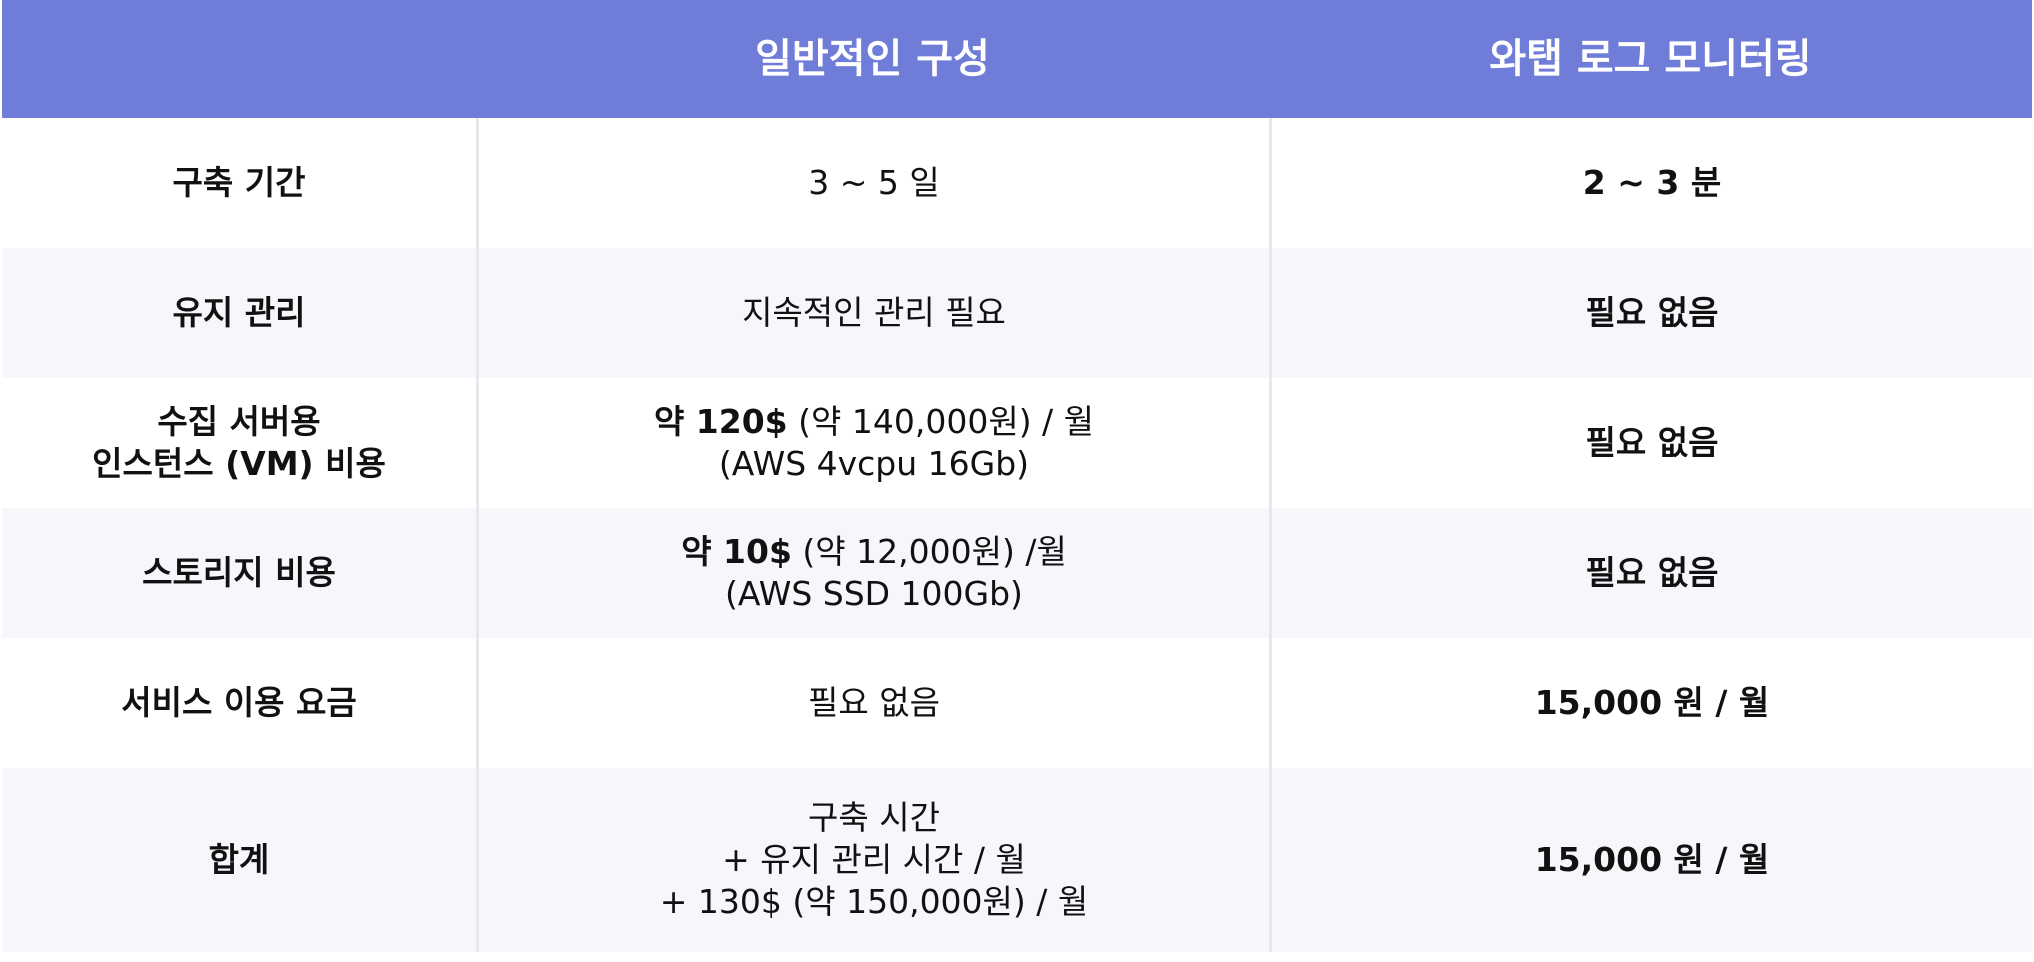 This screenshot has height=962, width=2034. I want to click on row-label: 스토리지 비용, so click(239, 572).